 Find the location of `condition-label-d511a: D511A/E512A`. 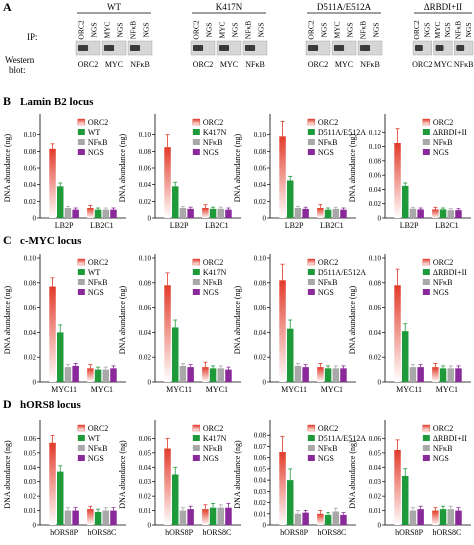

condition-label-d511a: D511A/E512A is located at coordinates (344, 7).